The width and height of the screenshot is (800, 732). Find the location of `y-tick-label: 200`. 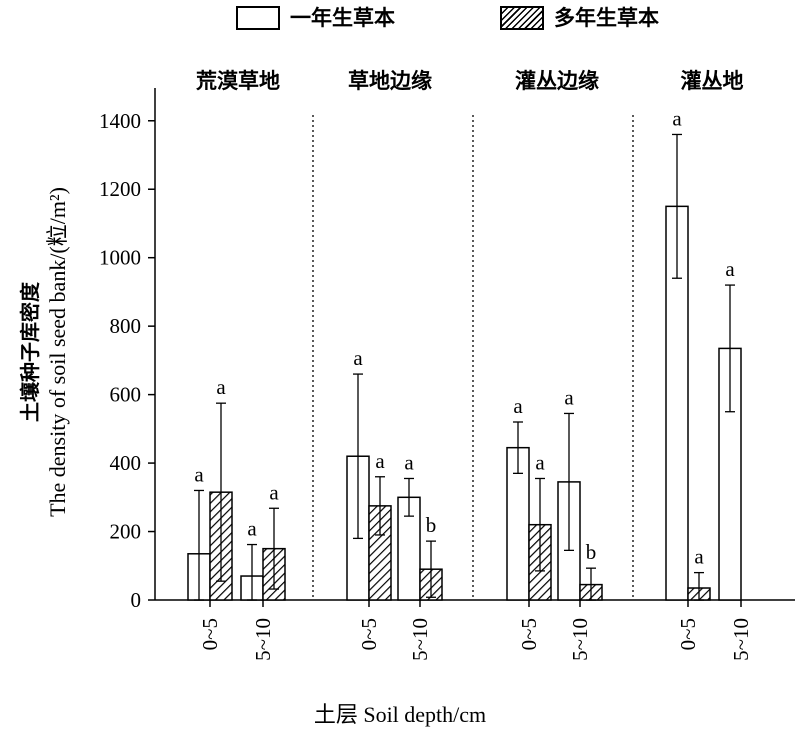

y-tick-label: 200 is located at coordinates (126, 532).